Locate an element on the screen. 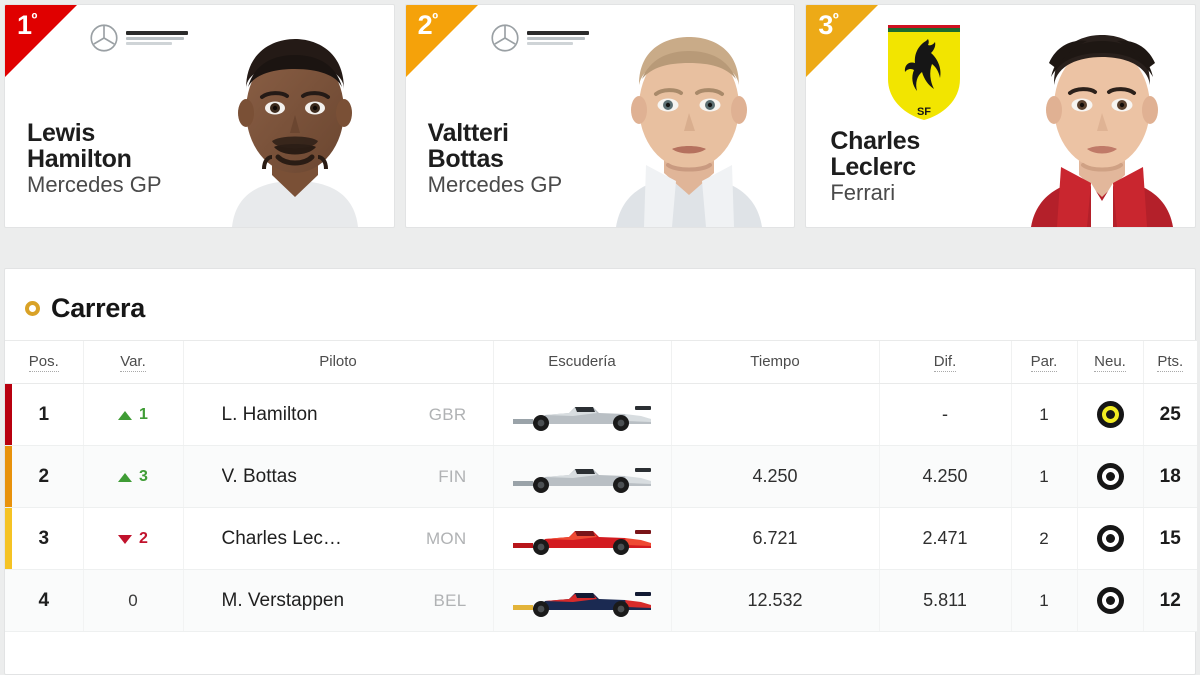 The image size is (1200, 675). arrow-up-icon is located at coordinates (125, 415).